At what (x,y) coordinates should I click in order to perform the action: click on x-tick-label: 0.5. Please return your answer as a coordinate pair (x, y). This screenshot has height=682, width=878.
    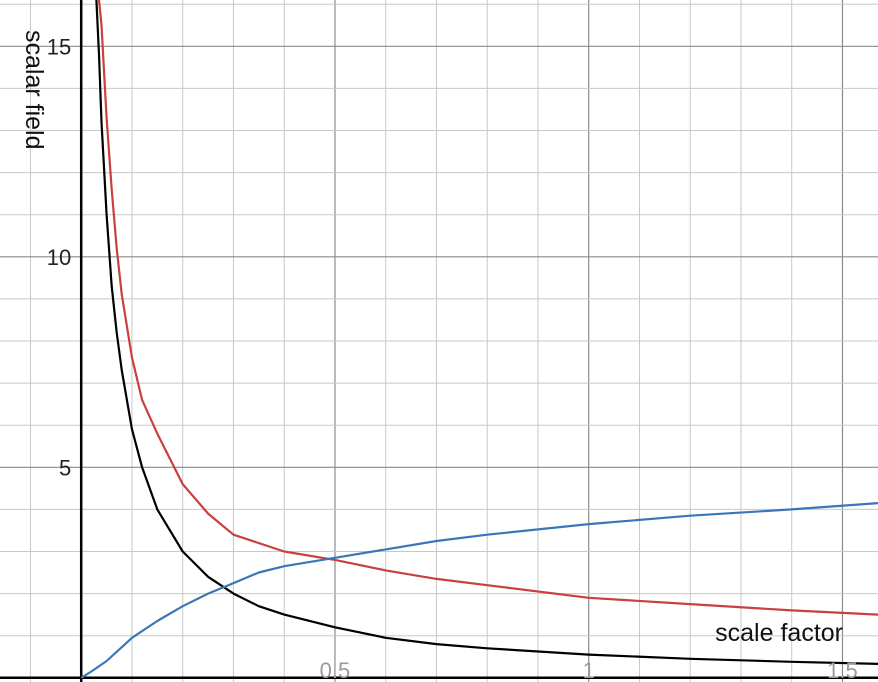
    Looking at the image, I should click on (335, 670).